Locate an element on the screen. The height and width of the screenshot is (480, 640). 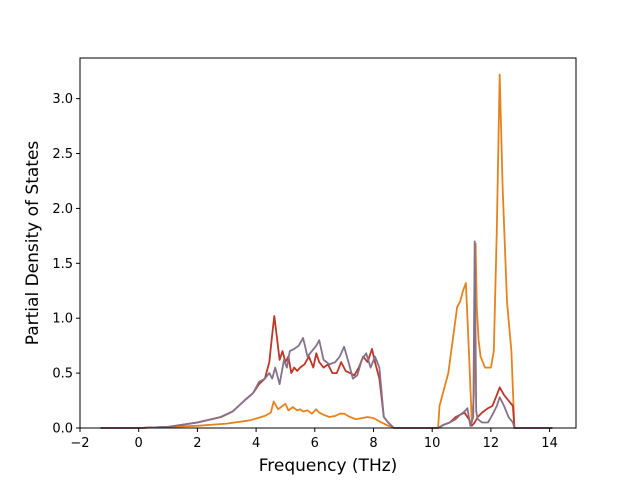
x-tick-label: 10 is located at coordinates (432, 443).